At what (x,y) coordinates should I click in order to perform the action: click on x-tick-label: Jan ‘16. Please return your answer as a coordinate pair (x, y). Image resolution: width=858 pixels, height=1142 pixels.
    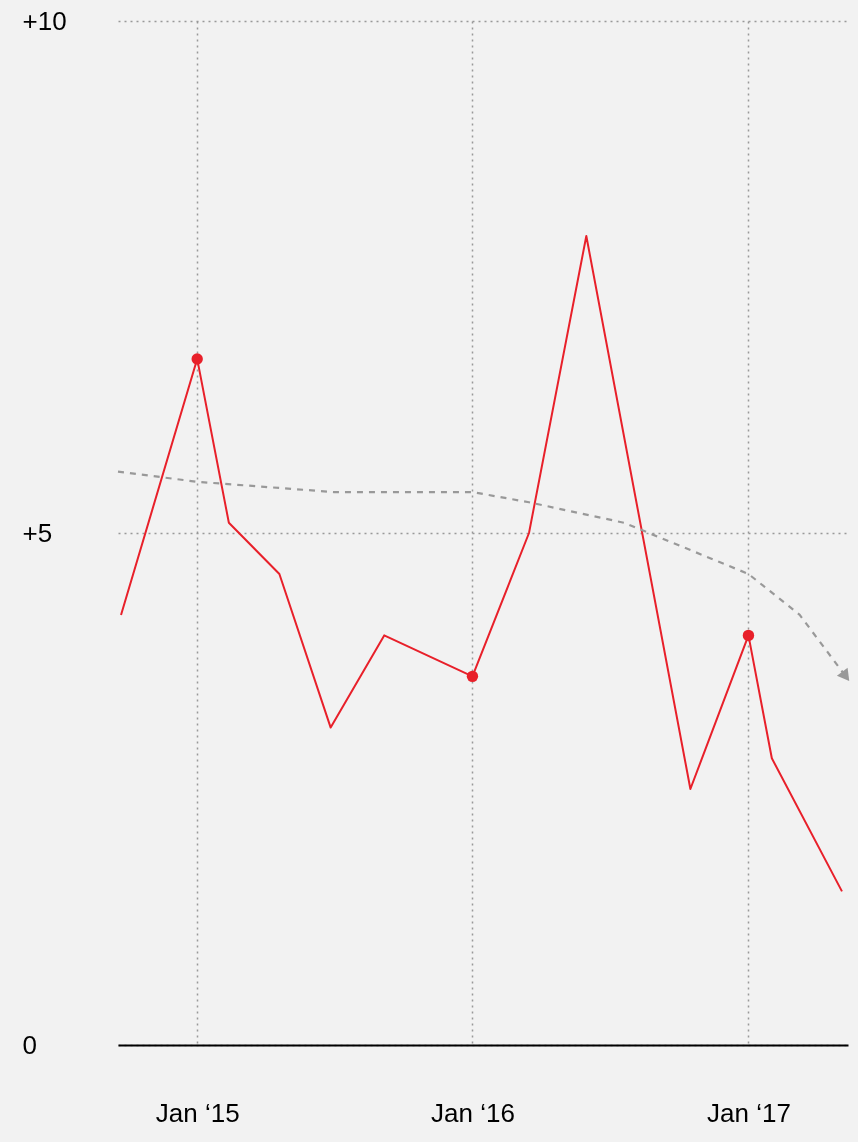
    Looking at the image, I should click on (473, 1112).